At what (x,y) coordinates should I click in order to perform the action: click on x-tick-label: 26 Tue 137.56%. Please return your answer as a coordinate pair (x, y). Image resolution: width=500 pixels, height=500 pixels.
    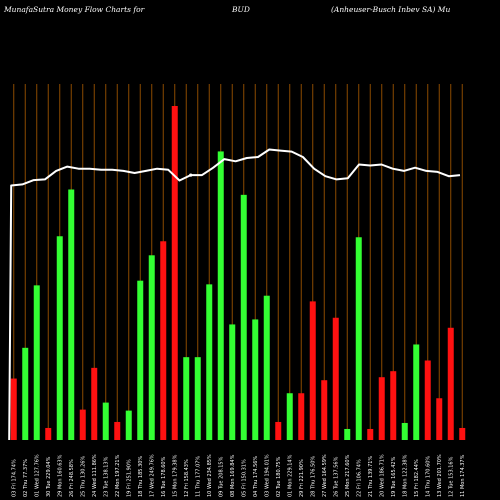
    Looking at the image, I should click on (336, 476).